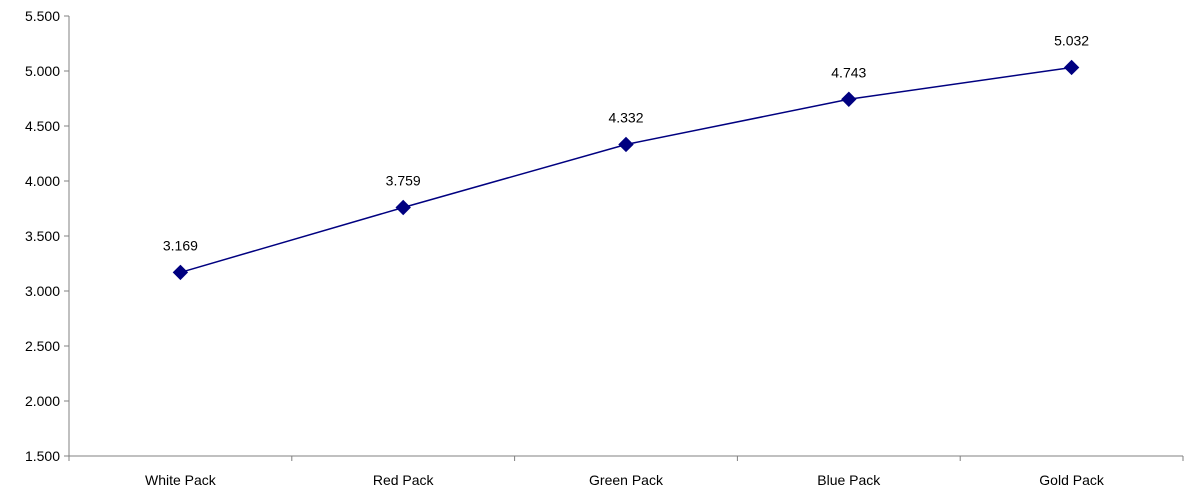 Image resolution: width=1186 pixels, height=492 pixels. What do you see at coordinates (1072, 480) in the screenshot?
I see `x-tick-label: Gold Pack` at bounding box center [1072, 480].